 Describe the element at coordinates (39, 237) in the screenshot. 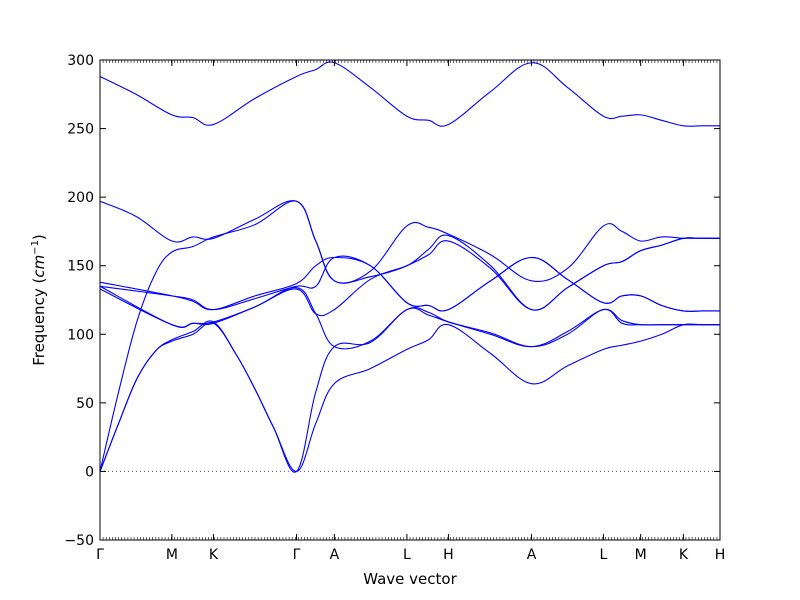

I see `y-axis-label-suffix: )` at that location.